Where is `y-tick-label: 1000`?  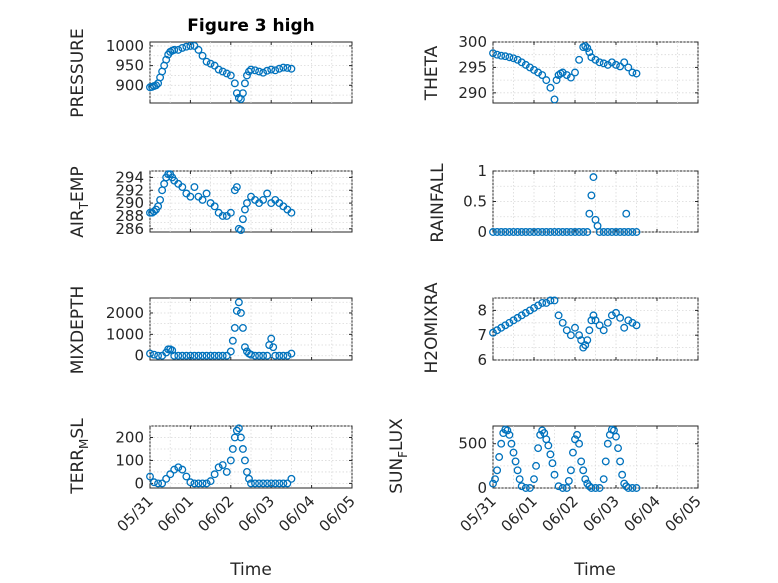
y-tick-label: 1000 is located at coordinates (125, 334).